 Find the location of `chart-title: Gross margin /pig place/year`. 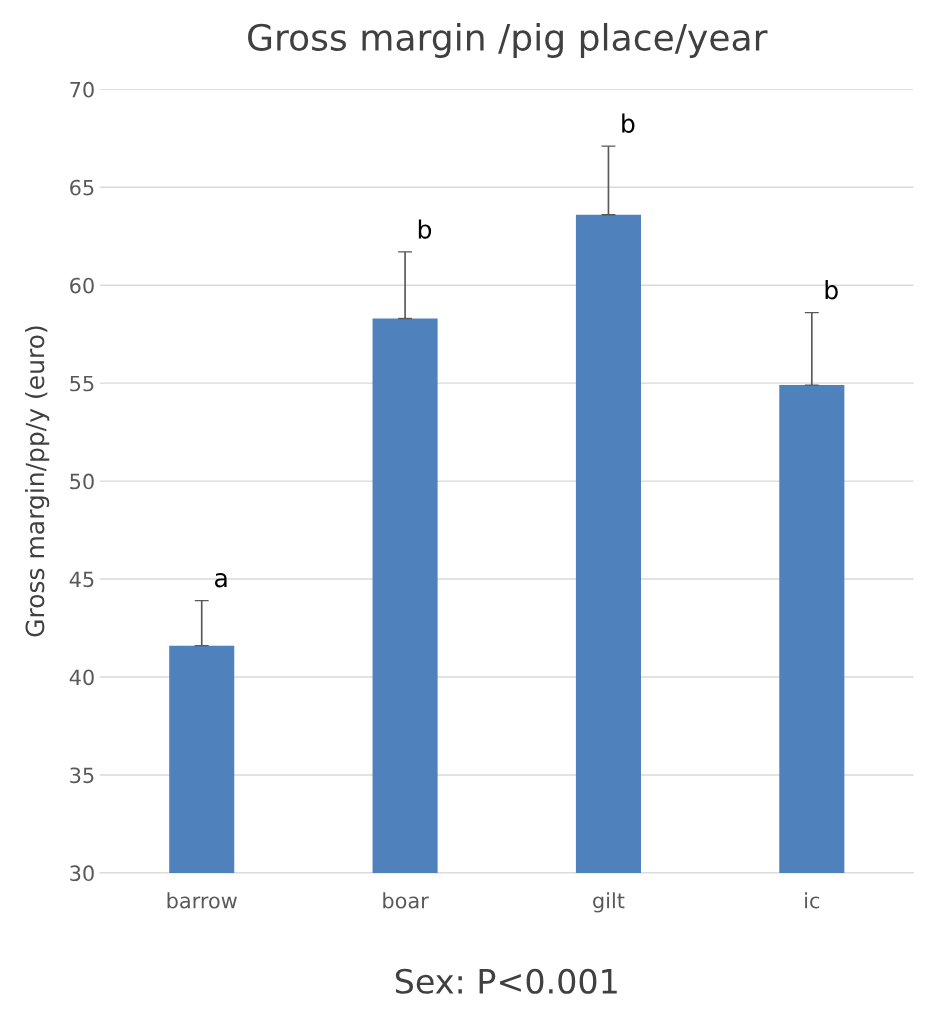

chart-title: Gross margin /pig place/year is located at coordinates (508, 40).